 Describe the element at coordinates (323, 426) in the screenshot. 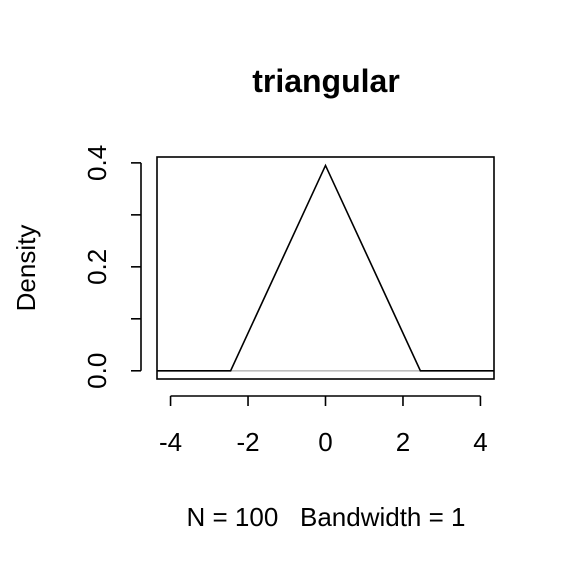

I see `x-axis: -4 -2 0 2 4` at that location.